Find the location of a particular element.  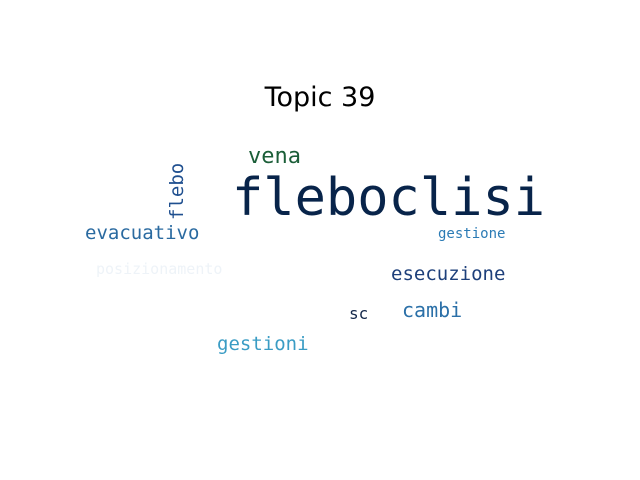

word-vena: vena is located at coordinates (274, 156).